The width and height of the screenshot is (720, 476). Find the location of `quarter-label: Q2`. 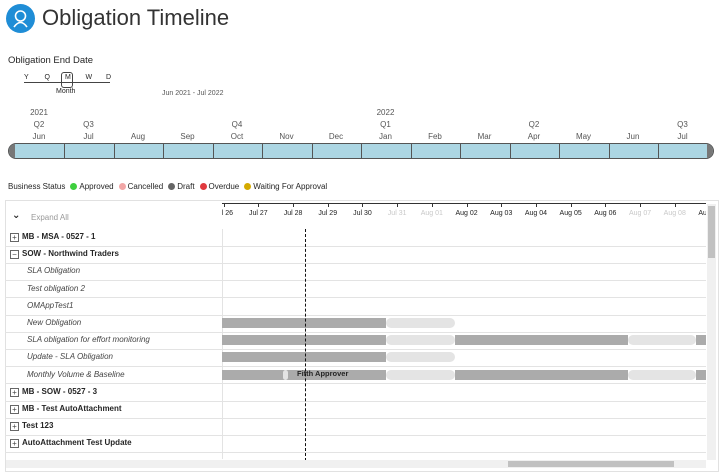

quarter-label: Q2 is located at coordinates (534, 124).